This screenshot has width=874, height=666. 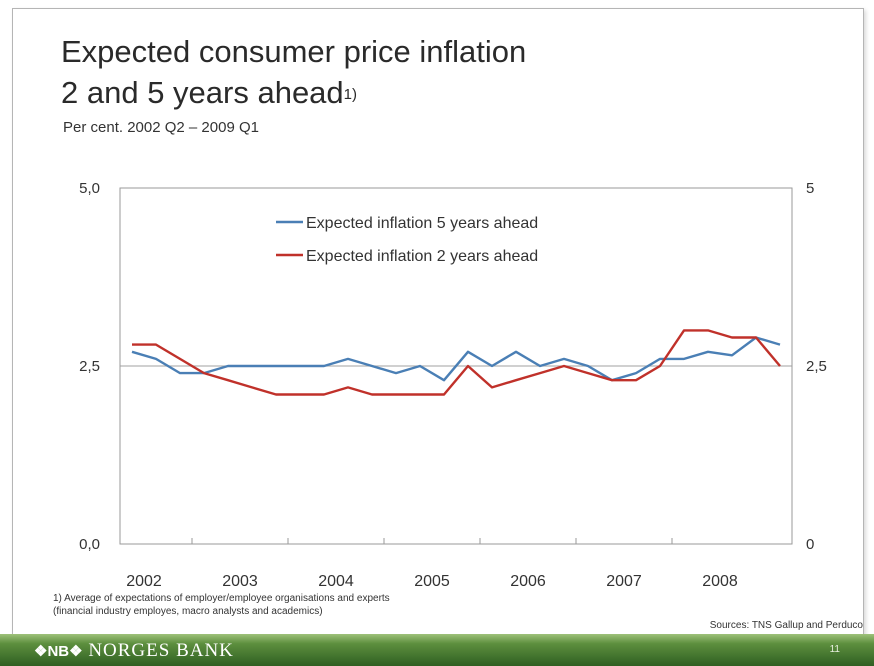 What do you see at coordinates (834, 649) in the screenshot?
I see `page-number: 11` at bounding box center [834, 649].